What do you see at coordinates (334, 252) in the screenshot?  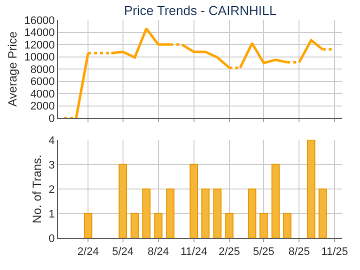 I see `x-tick-label: 11/25` at bounding box center [334, 252].